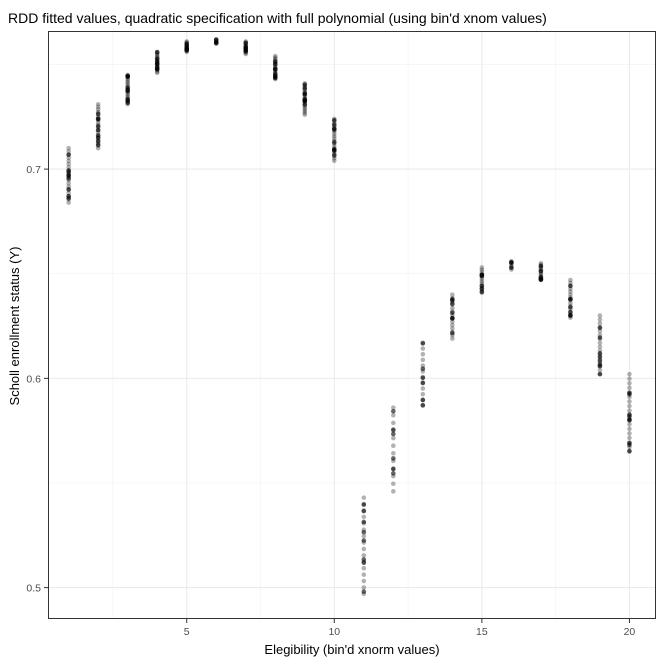  I want to click on y-tick-label: 0.7, so click(33, 170).